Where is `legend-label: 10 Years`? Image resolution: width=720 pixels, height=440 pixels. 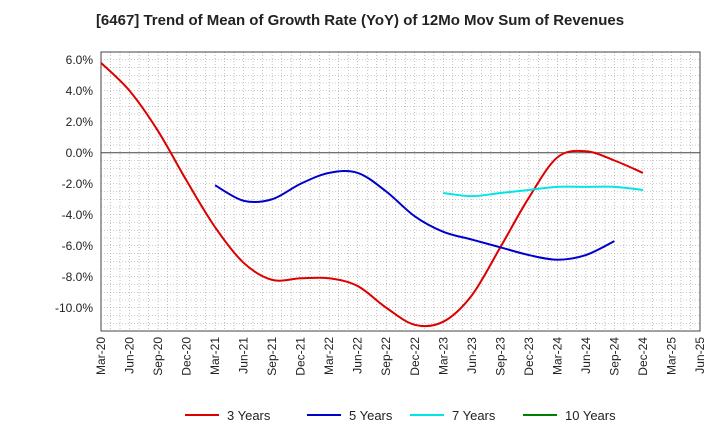
legend-label: 10 Years is located at coordinates (590, 415).